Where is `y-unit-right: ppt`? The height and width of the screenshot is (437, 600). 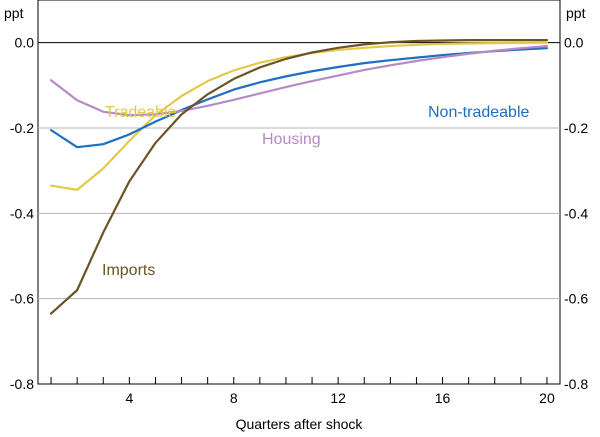
y-unit-right: ppt is located at coordinates (576, 13).